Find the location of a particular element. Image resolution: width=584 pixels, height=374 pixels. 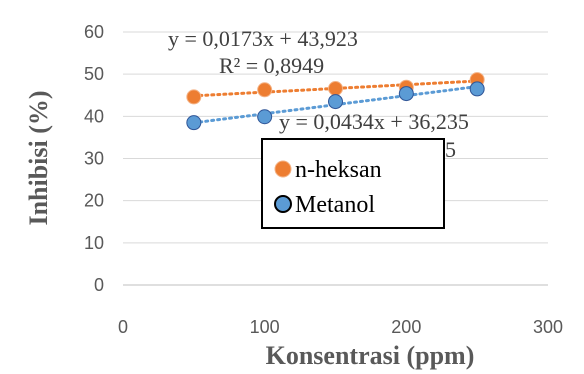

y-tick-label: 40 is located at coordinates (94, 116).